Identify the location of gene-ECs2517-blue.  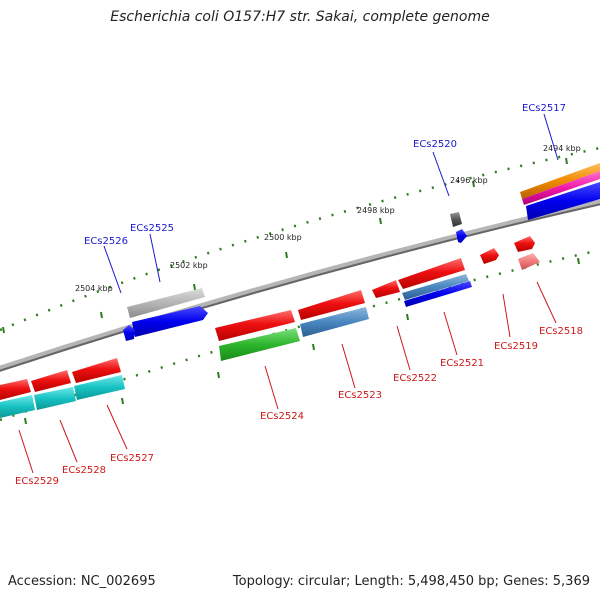
(563, 201).